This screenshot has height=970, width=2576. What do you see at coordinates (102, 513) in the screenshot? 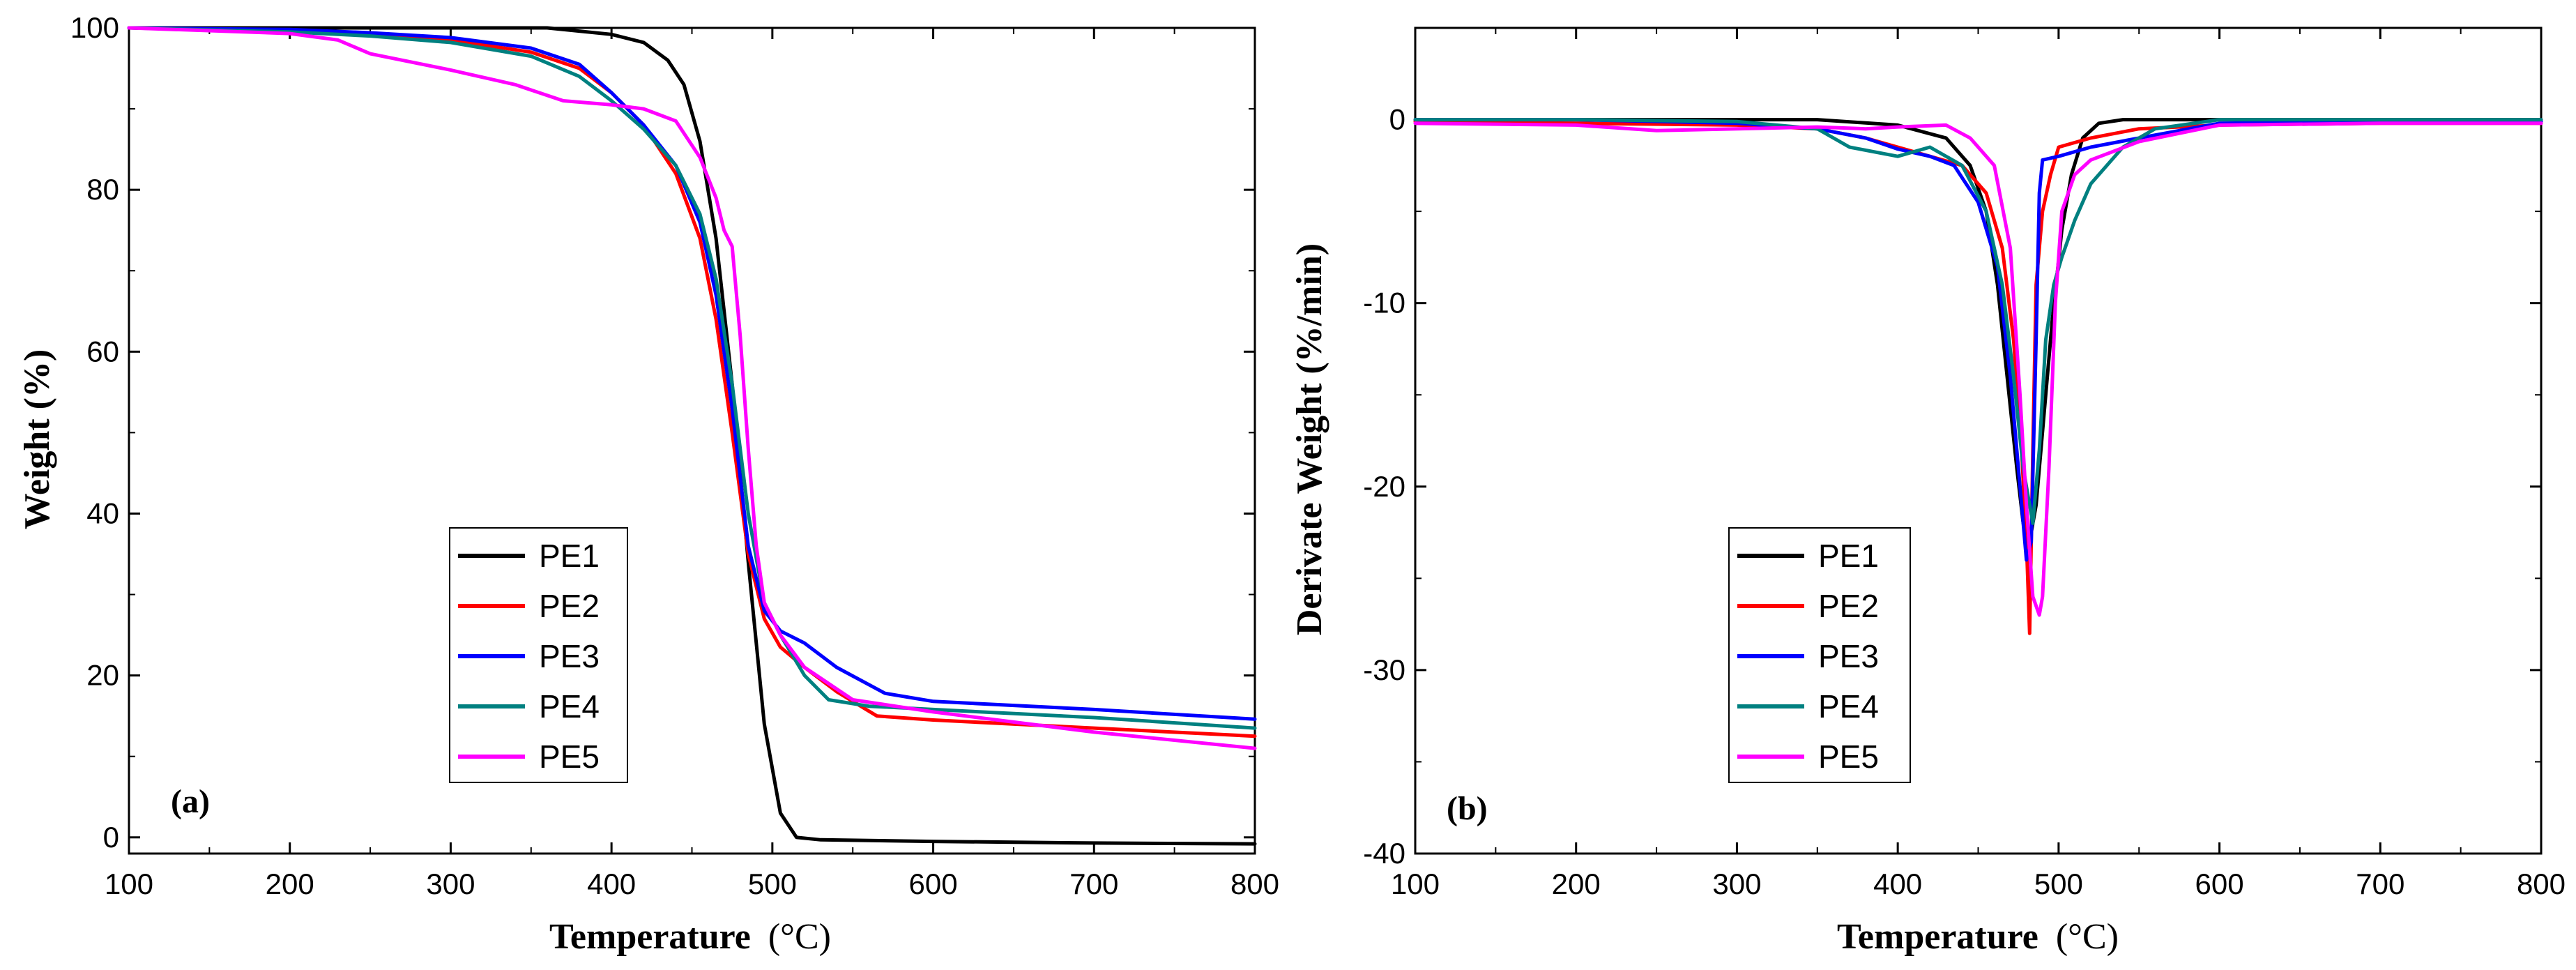
I see `y-tick-label-a: 40` at bounding box center [102, 513].